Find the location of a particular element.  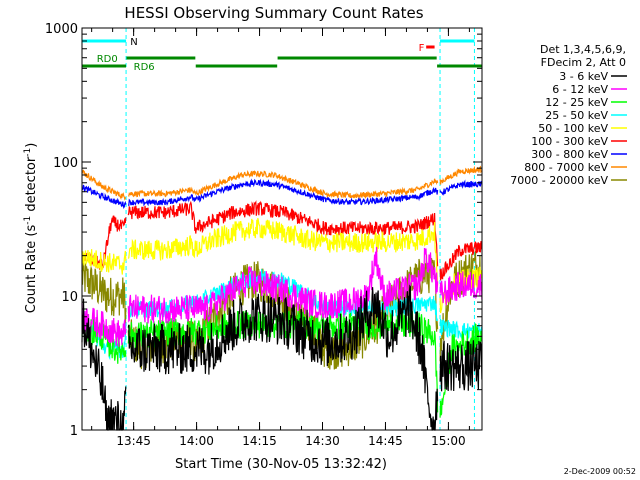

x-tick-label-1: 14:00 is located at coordinates (196, 441).